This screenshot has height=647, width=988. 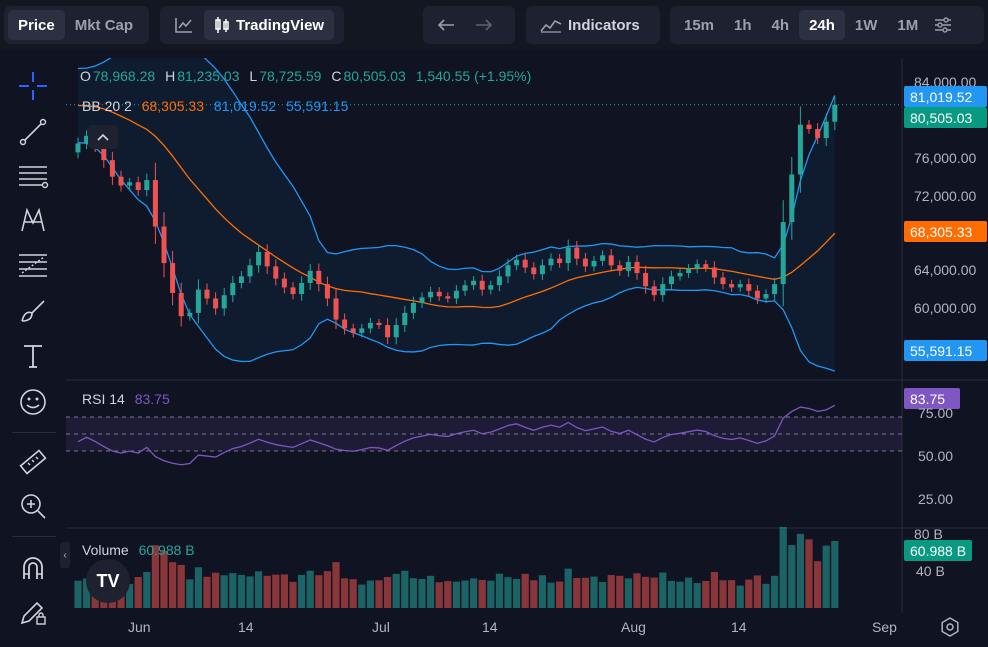 What do you see at coordinates (884, 627) in the screenshot?
I see `time-axis-label: Sep` at bounding box center [884, 627].